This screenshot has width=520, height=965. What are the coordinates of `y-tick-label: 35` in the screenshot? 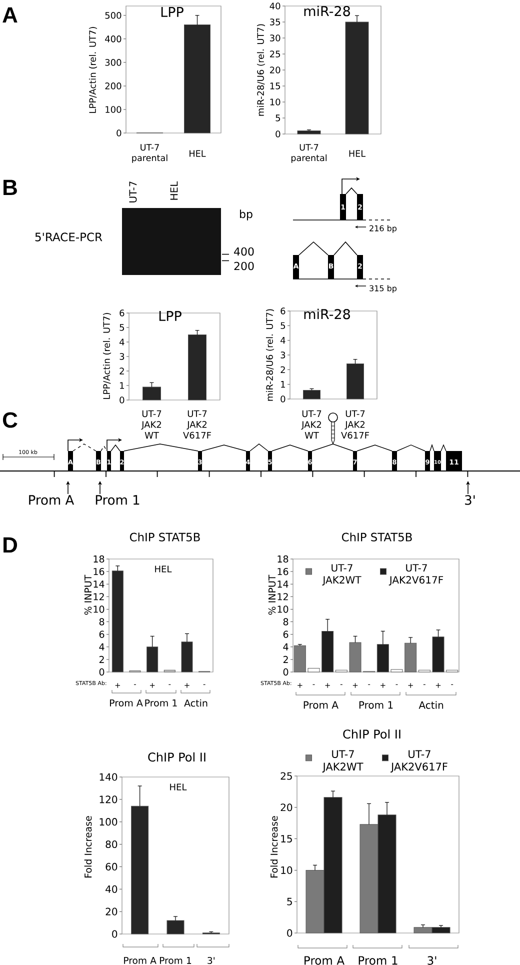 It's located at (275, 22).